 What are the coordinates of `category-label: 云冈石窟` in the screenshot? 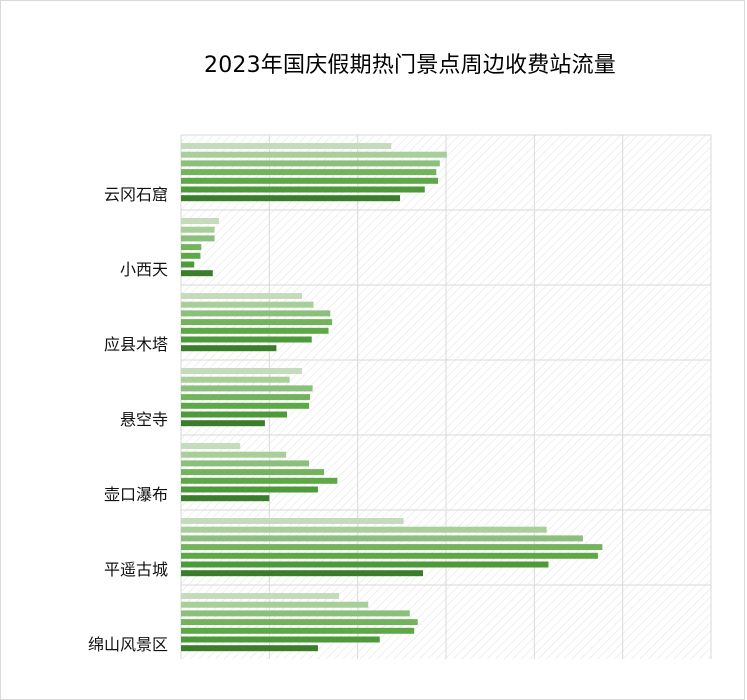 It's located at (136, 194).